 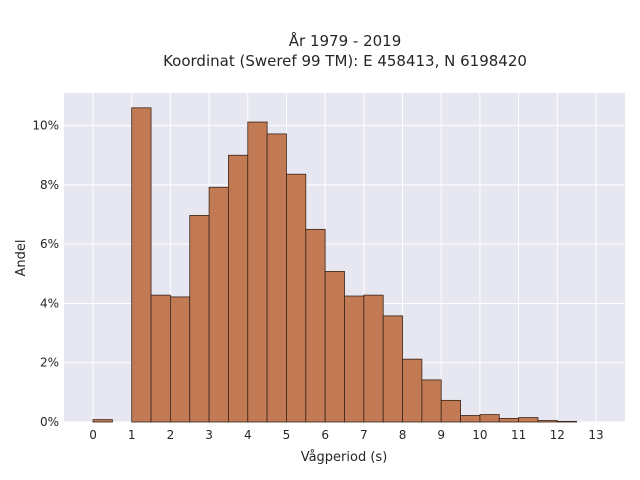 I want to click on y-axis-ticks: 0% 2% 4% 6% 8% 10%, so click(x=45, y=274).